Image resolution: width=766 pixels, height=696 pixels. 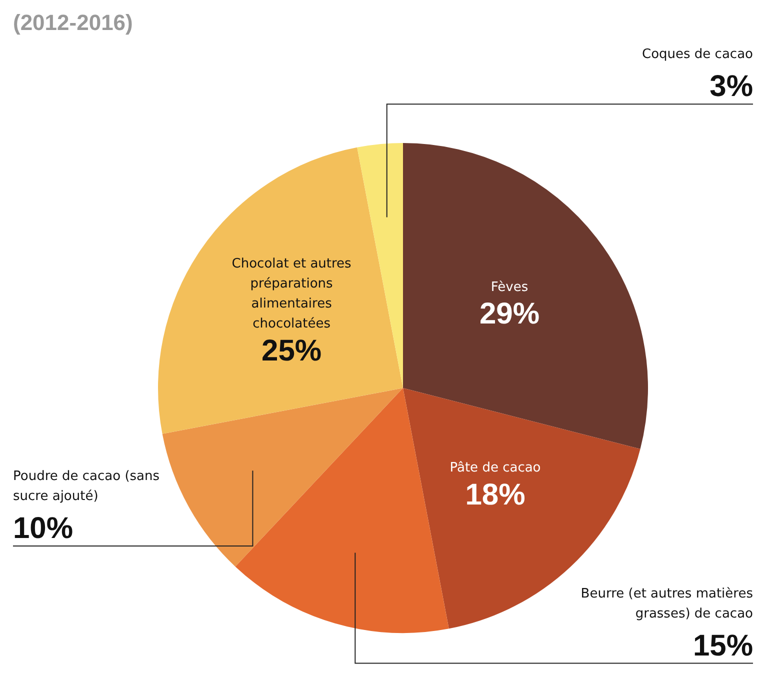 I want to click on slice-label: Pâte de cacao, so click(x=495, y=468).